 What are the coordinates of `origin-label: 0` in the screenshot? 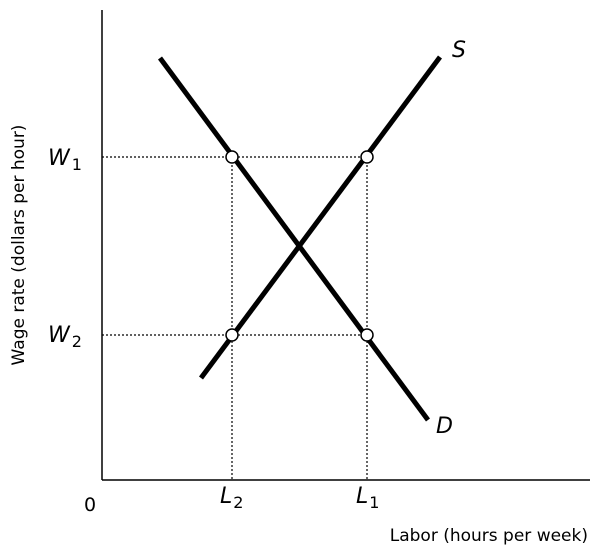 It's located at (90, 505).